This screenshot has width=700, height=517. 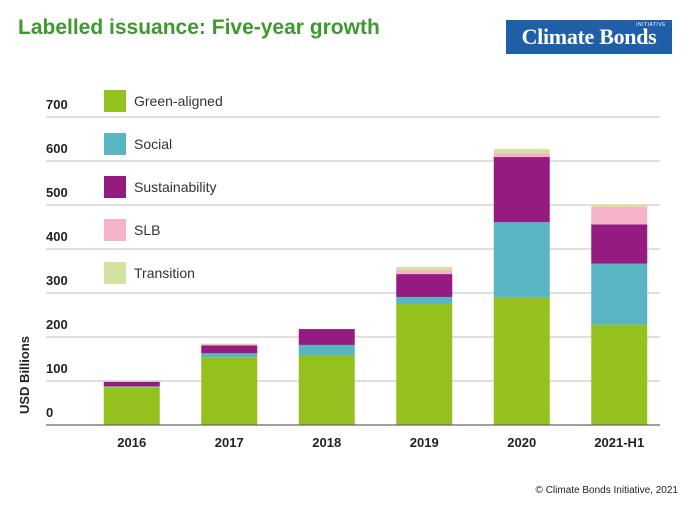 I want to click on y-tick-label: 200, so click(x=57, y=324).